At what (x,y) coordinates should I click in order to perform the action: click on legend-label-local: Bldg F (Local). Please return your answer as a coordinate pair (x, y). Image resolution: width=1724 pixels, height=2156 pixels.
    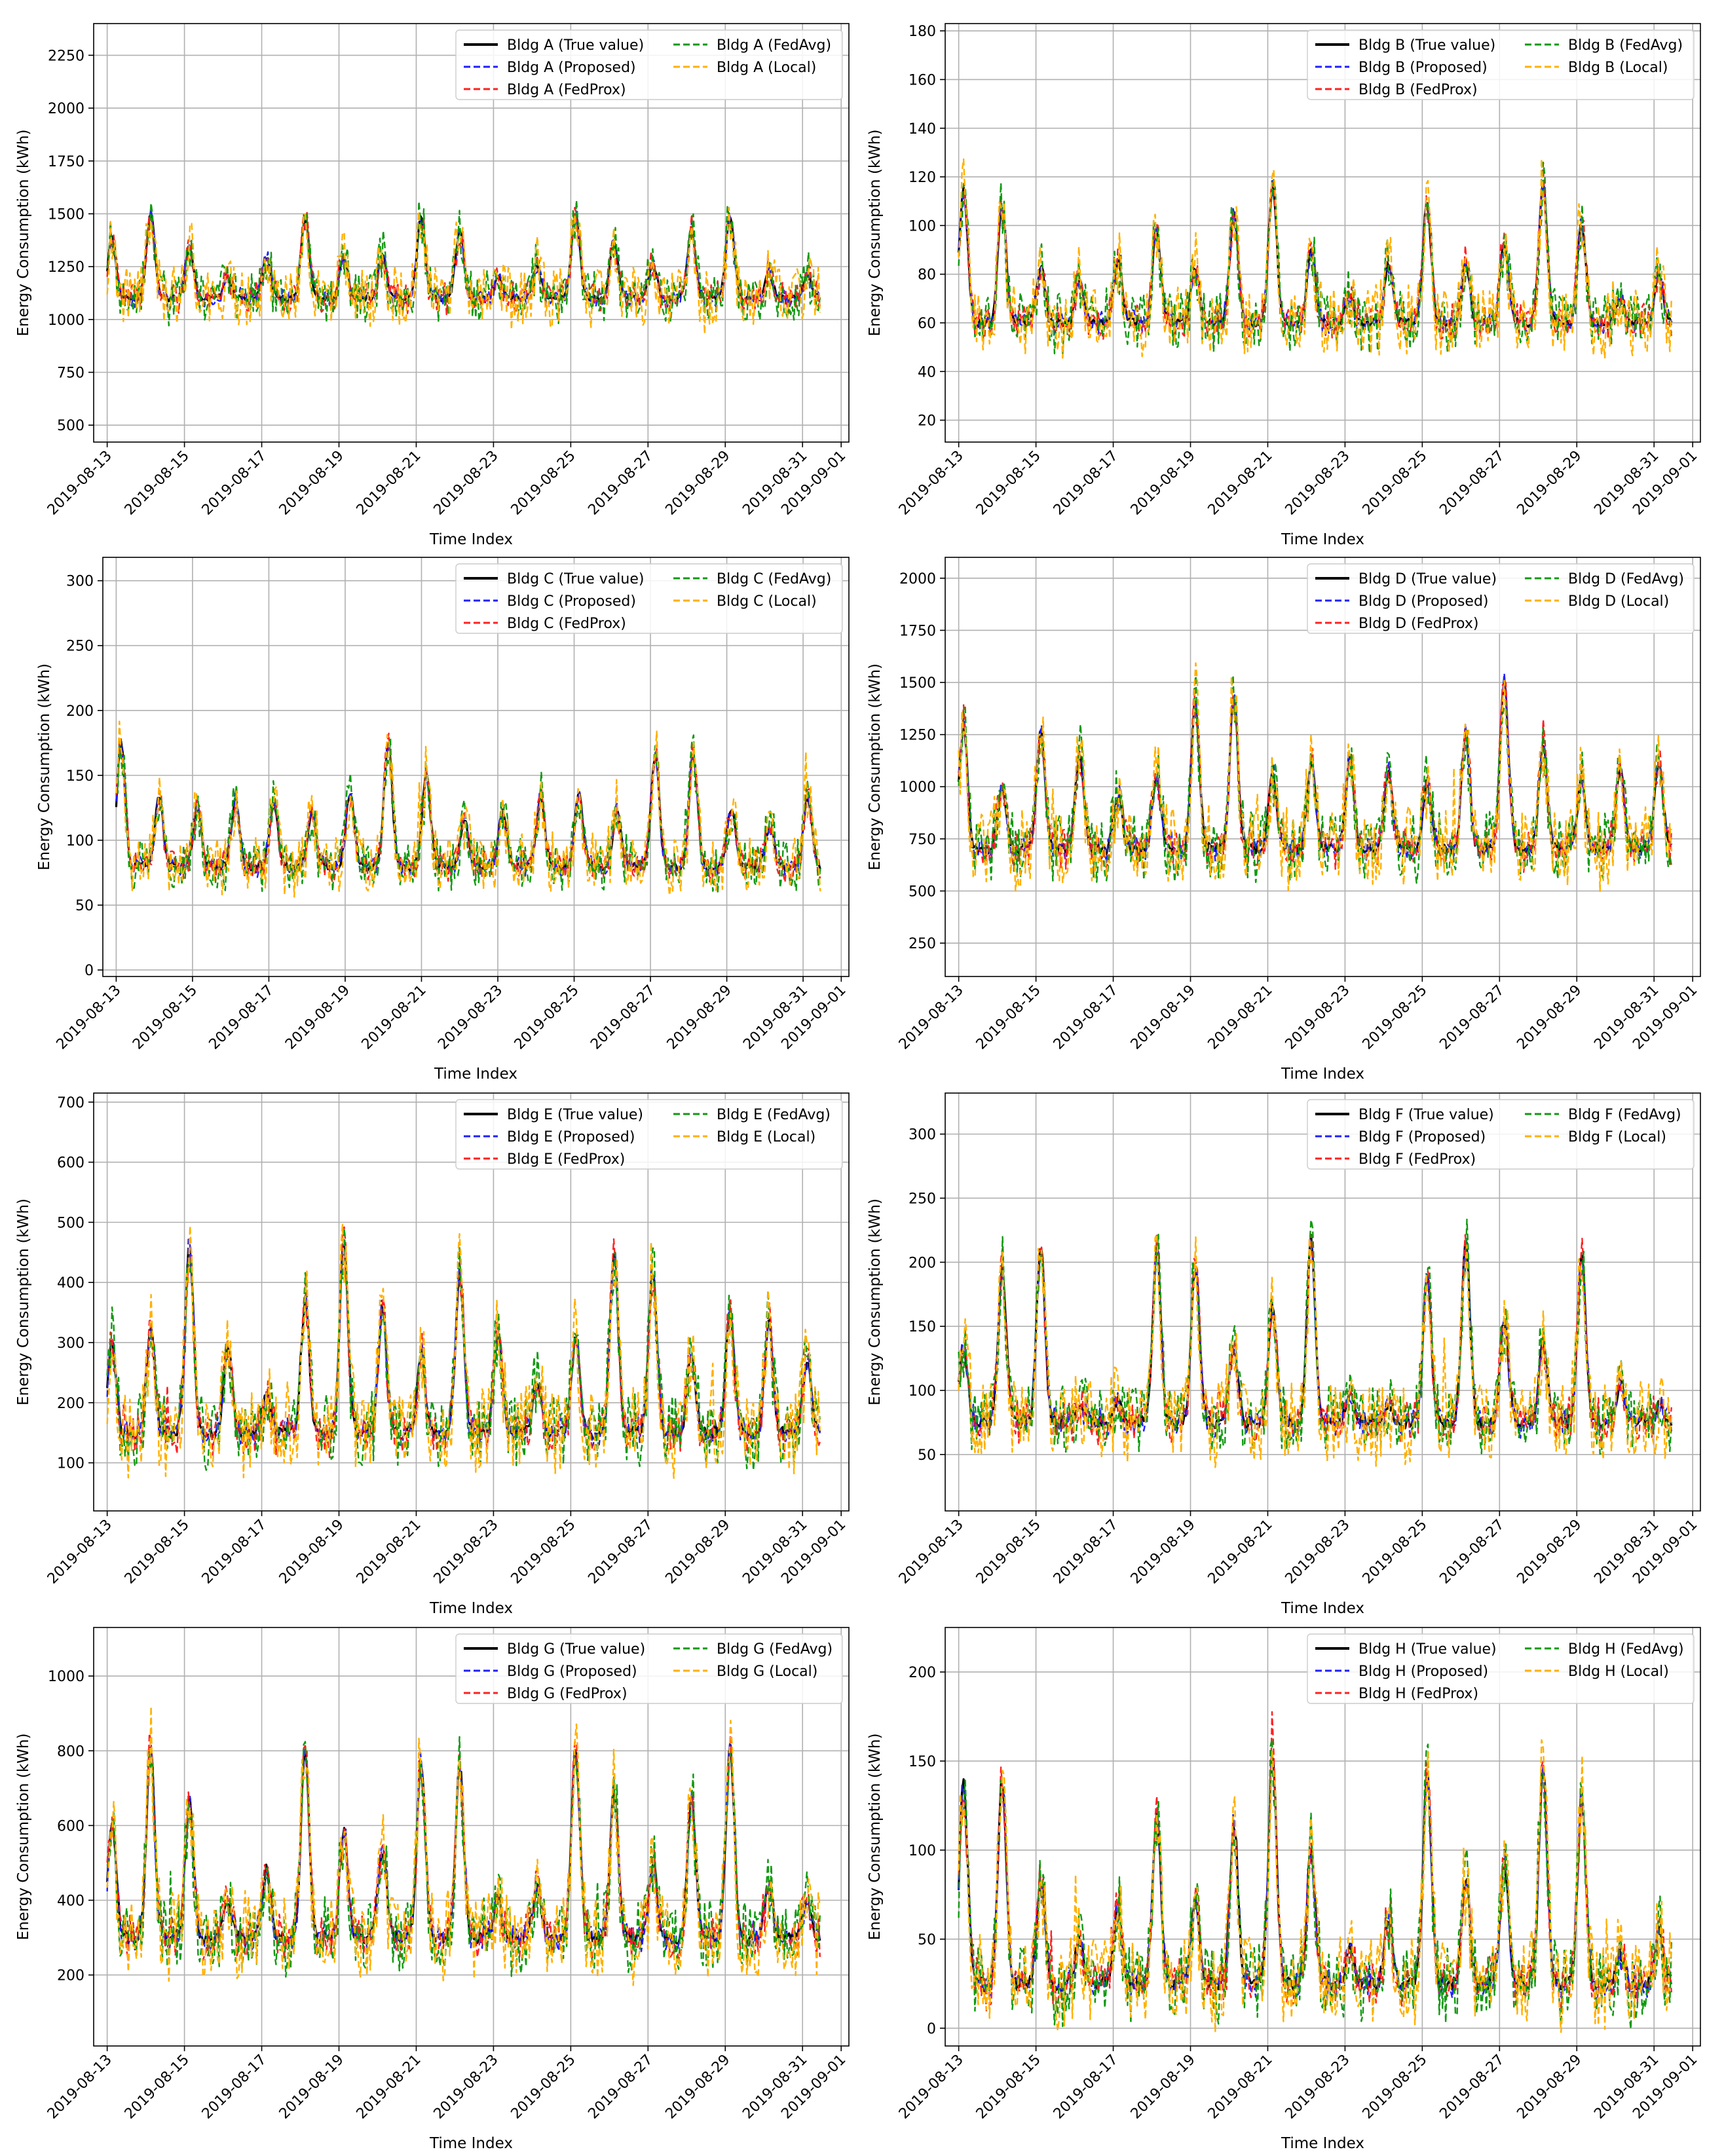
    Looking at the image, I should click on (1617, 1137).